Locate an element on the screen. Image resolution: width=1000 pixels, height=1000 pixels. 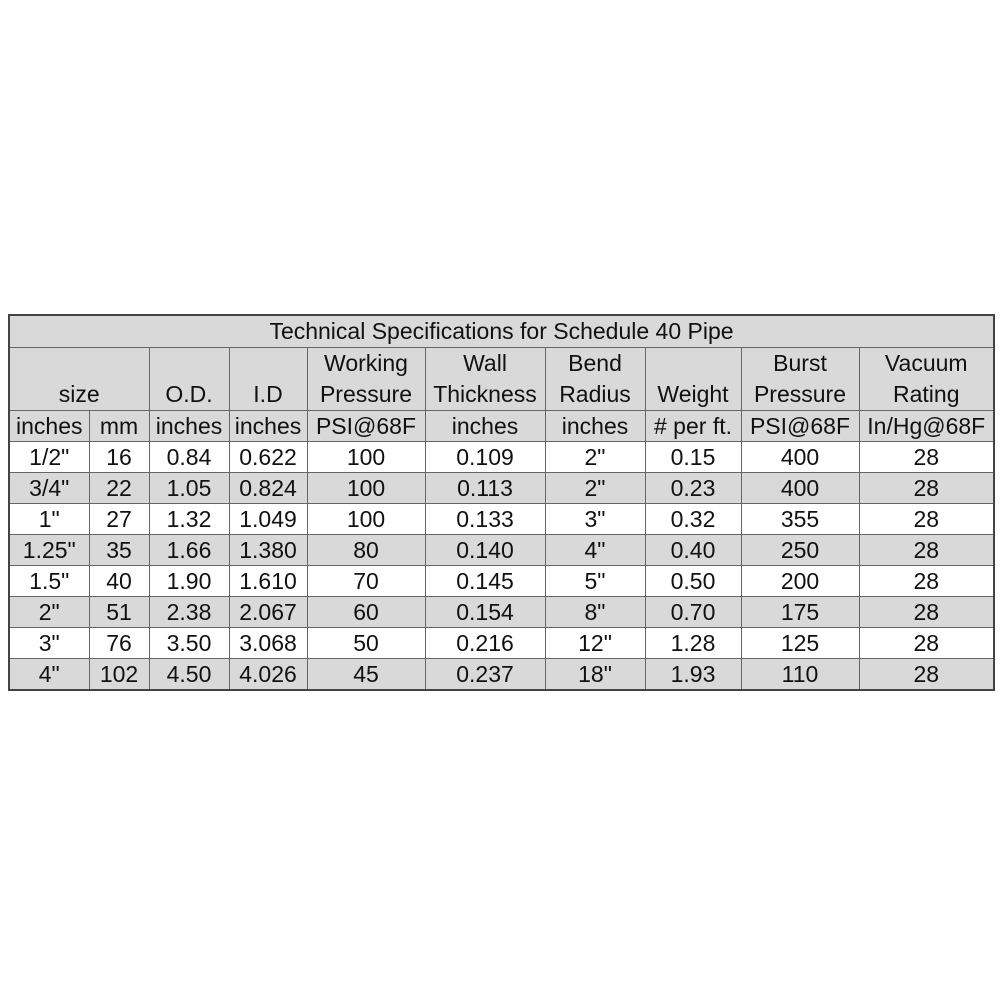
table-cell: 76 is located at coordinates (119, 643).